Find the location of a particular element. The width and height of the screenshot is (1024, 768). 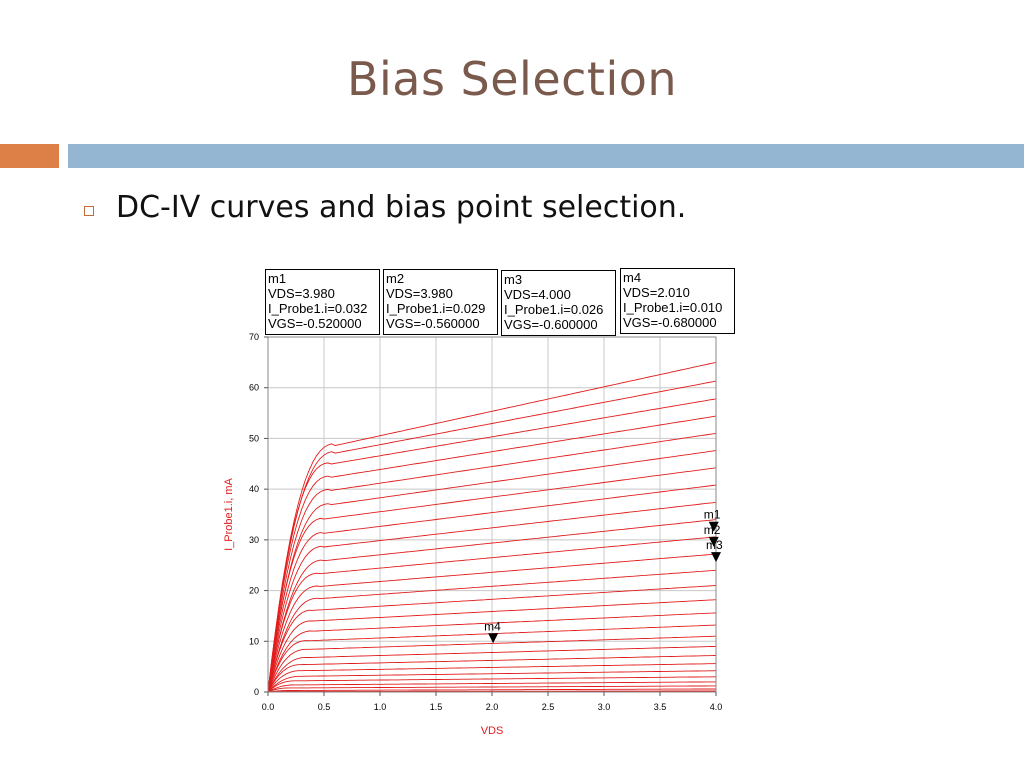

marker-label-m1: m1 is located at coordinates (712, 515).